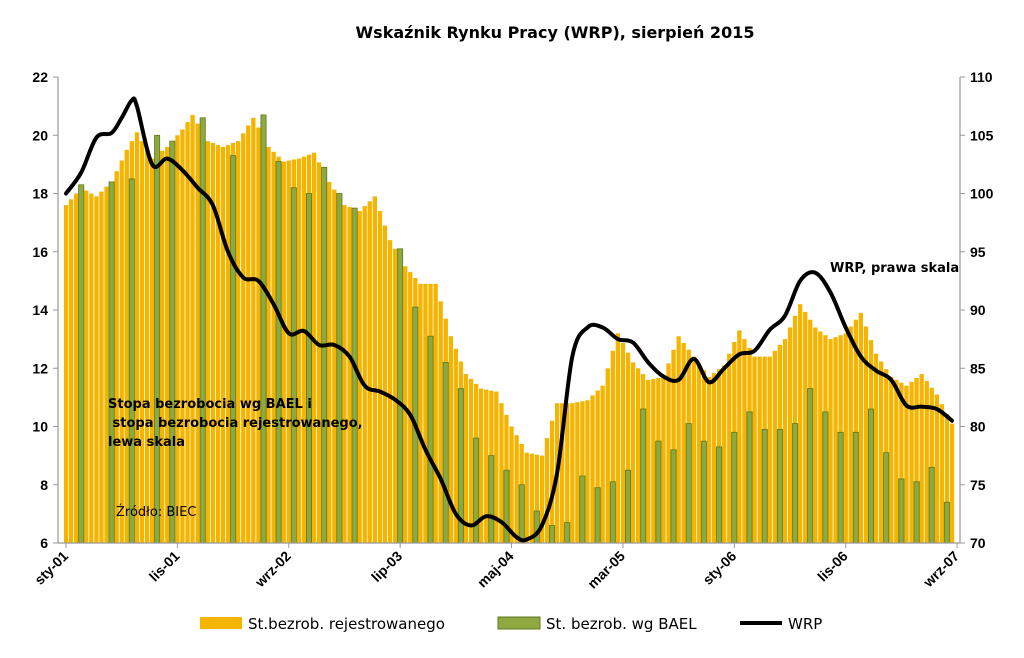  What do you see at coordinates (156, 512) in the screenshot?
I see `source-note: Źródło: BIEC` at bounding box center [156, 512].